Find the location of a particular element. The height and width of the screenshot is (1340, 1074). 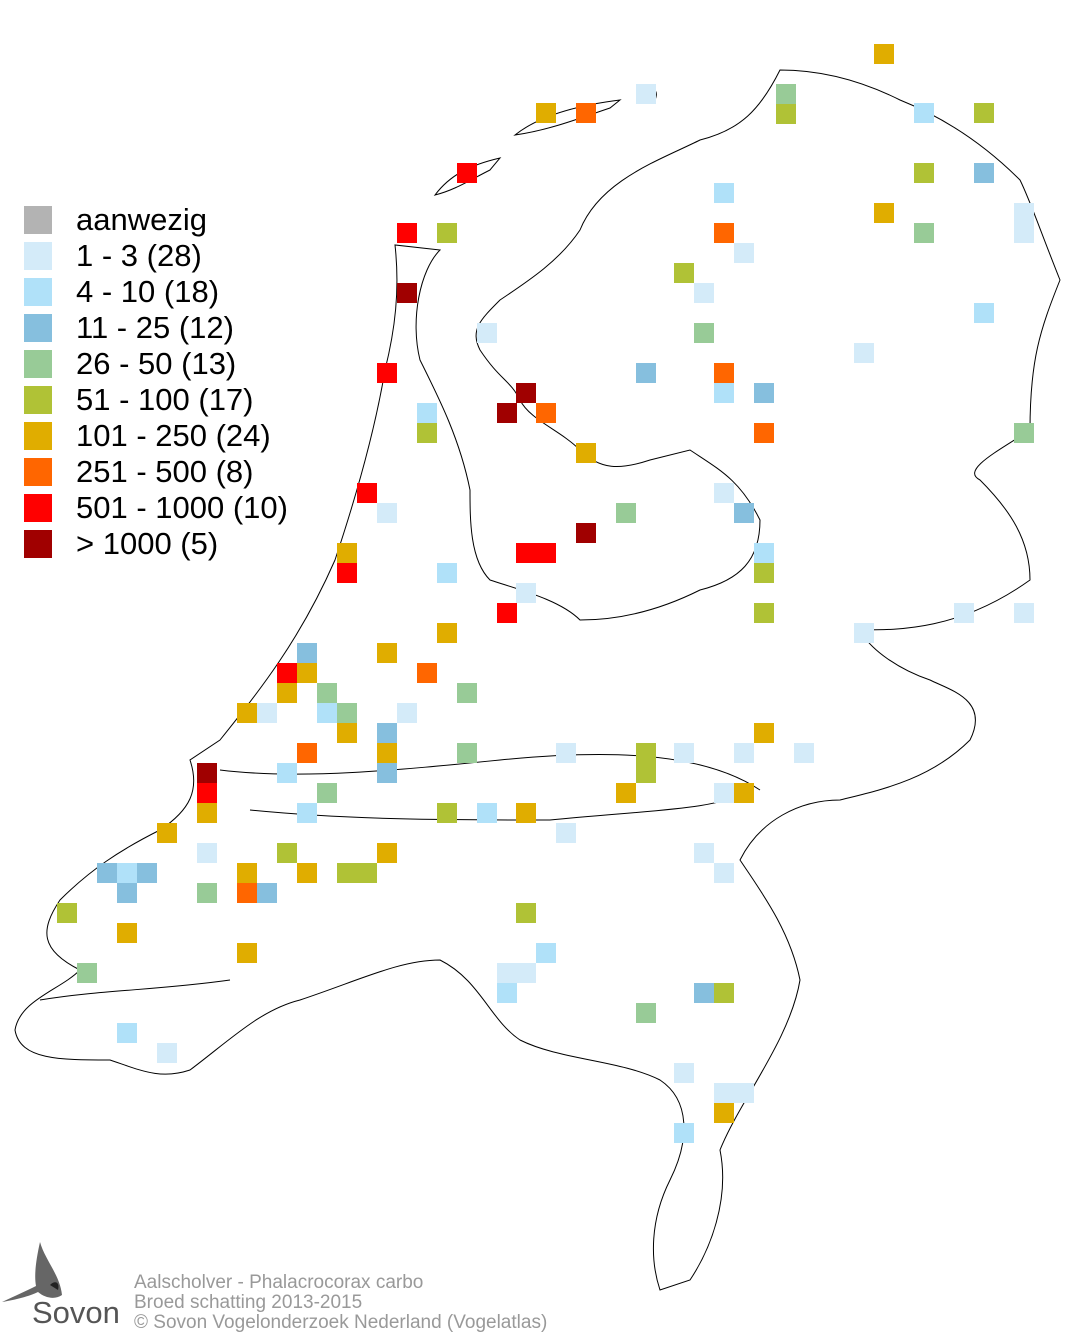

legend-item: aanwezig is located at coordinates (156, 220).